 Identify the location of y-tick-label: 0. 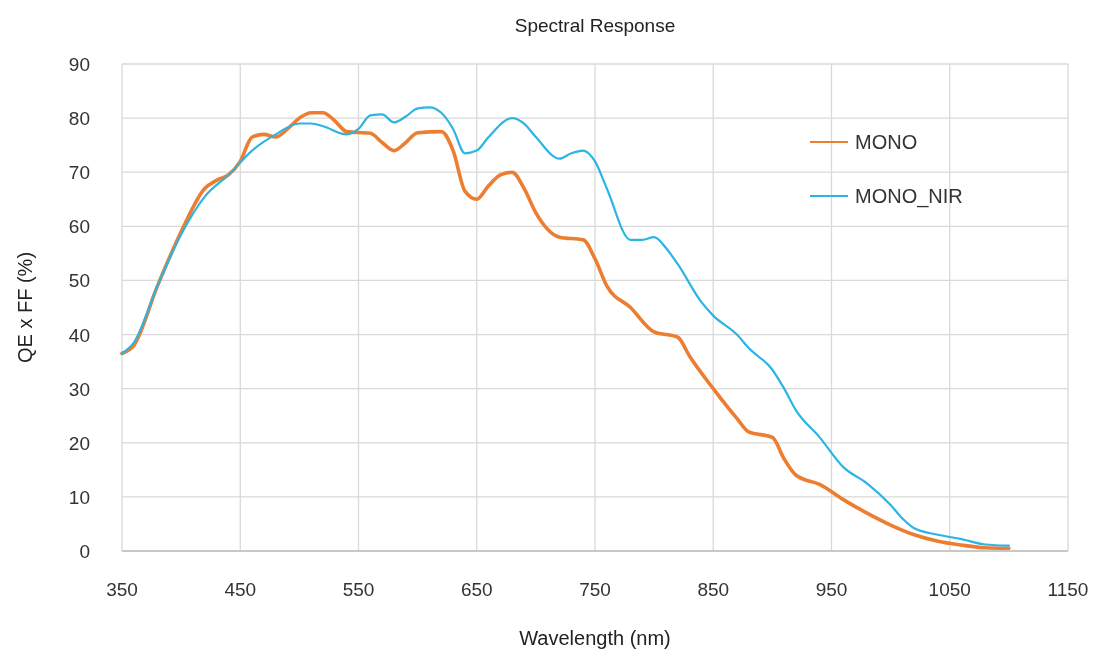
(84, 551).